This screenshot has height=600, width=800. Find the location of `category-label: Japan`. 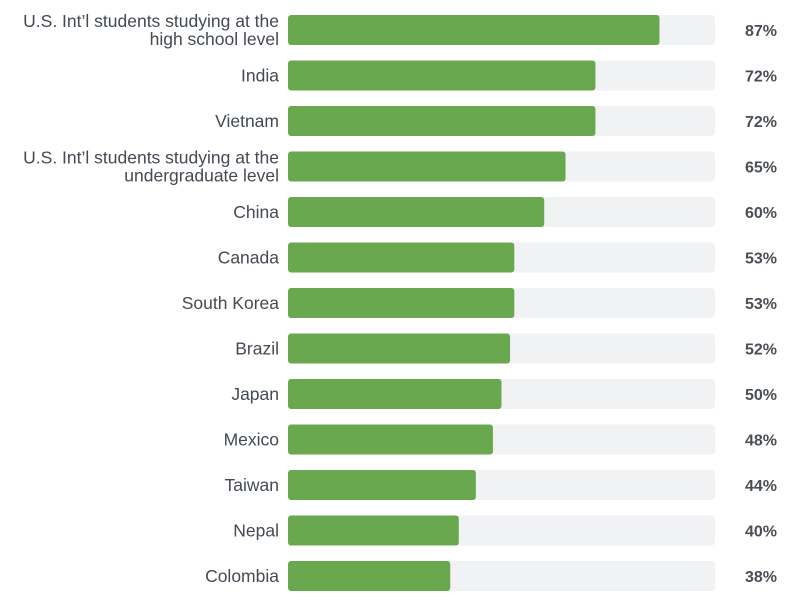

category-label: Japan is located at coordinates (255, 394).